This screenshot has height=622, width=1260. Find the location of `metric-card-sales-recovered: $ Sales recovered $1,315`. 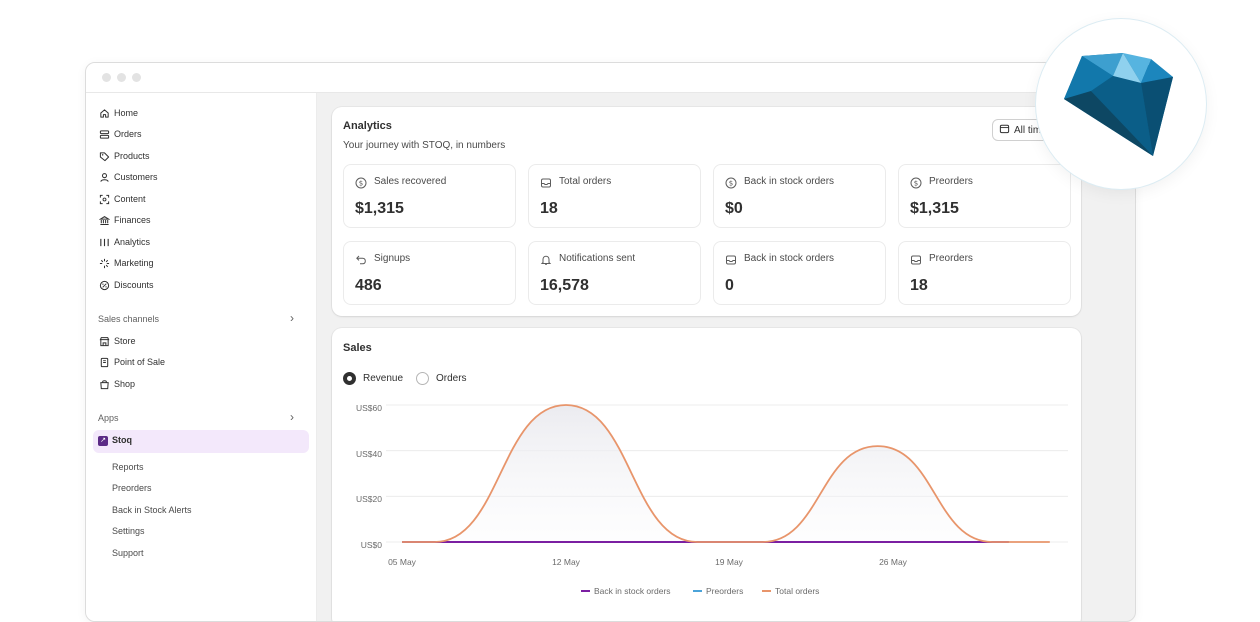

metric-card-sales-recovered: $ Sales recovered $1,315 is located at coordinates (429, 196).